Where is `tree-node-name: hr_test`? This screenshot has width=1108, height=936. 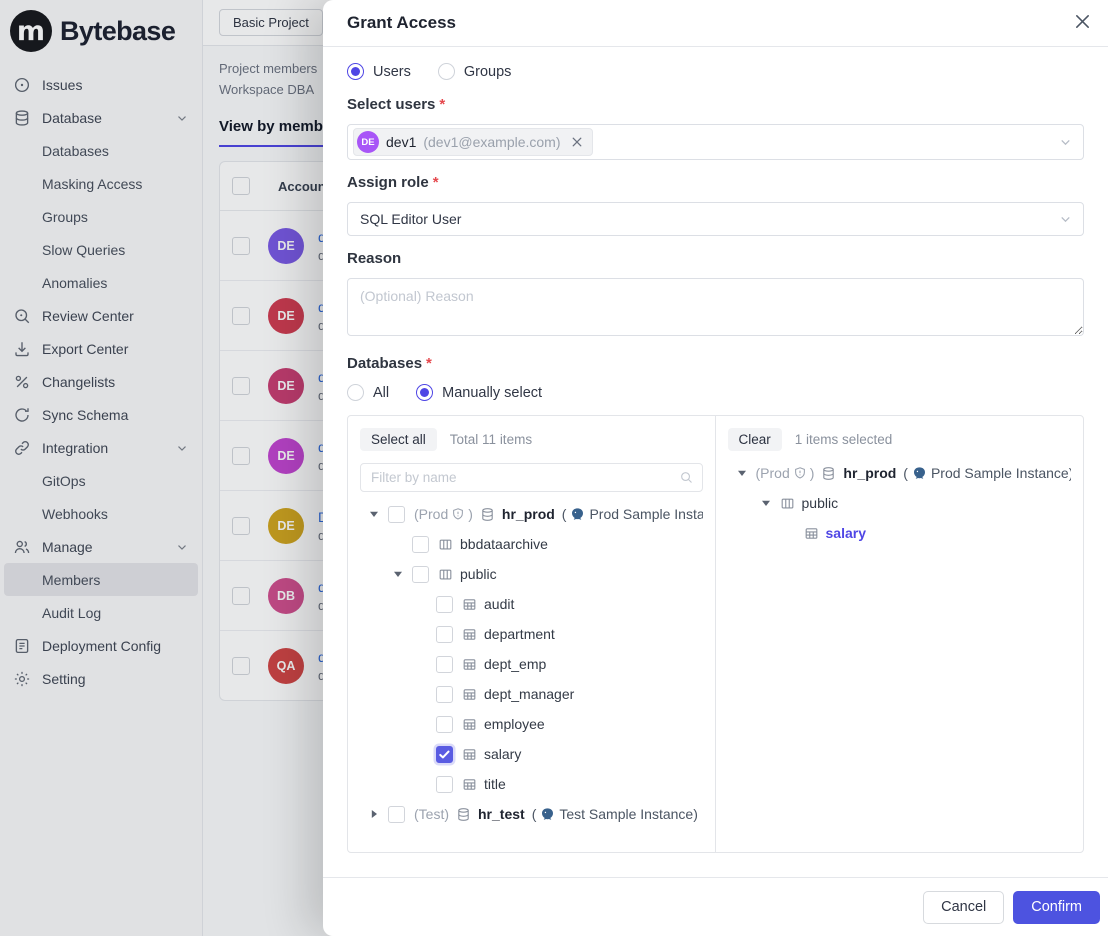
tree-node-name: hr_test is located at coordinates (501, 814).